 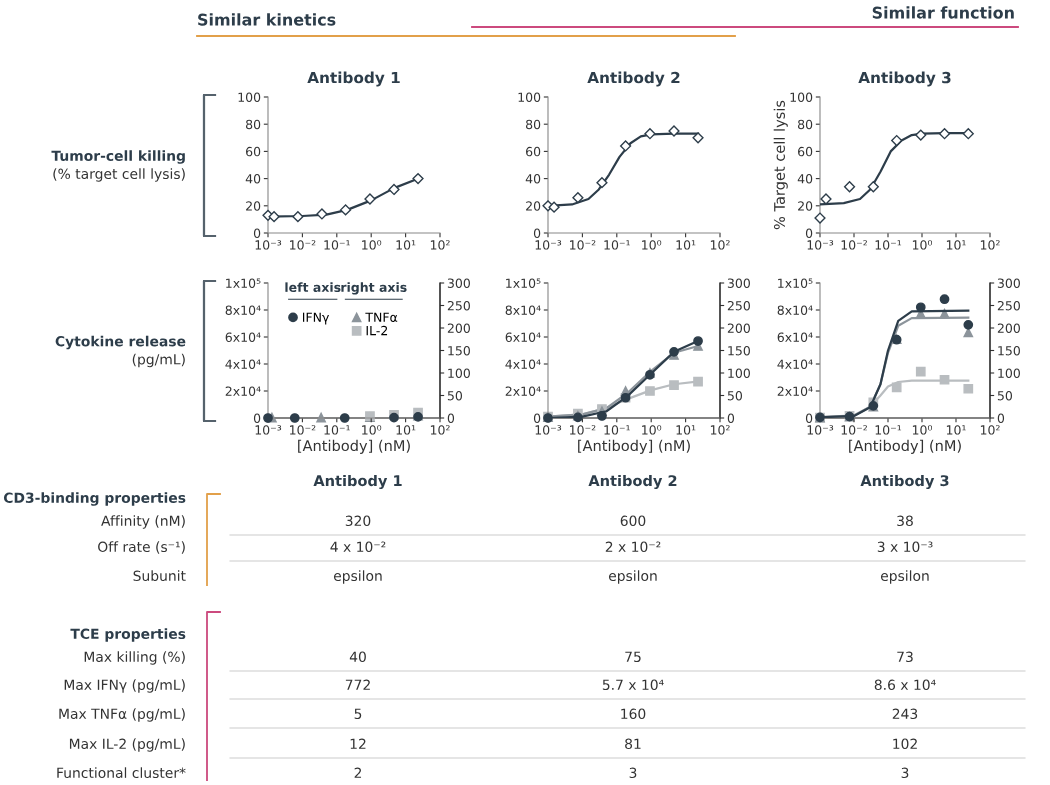 I want to click on text: 8.6 x 10⁴, so click(x=905, y=685).